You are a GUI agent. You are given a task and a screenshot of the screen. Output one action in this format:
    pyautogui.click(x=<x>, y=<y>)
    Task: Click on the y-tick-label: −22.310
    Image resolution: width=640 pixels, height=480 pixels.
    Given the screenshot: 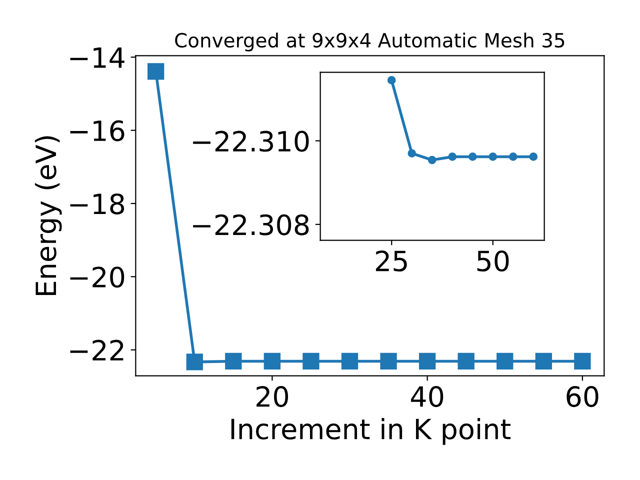 What is the action you would take?
    pyautogui.click(x=251, y=141)
    